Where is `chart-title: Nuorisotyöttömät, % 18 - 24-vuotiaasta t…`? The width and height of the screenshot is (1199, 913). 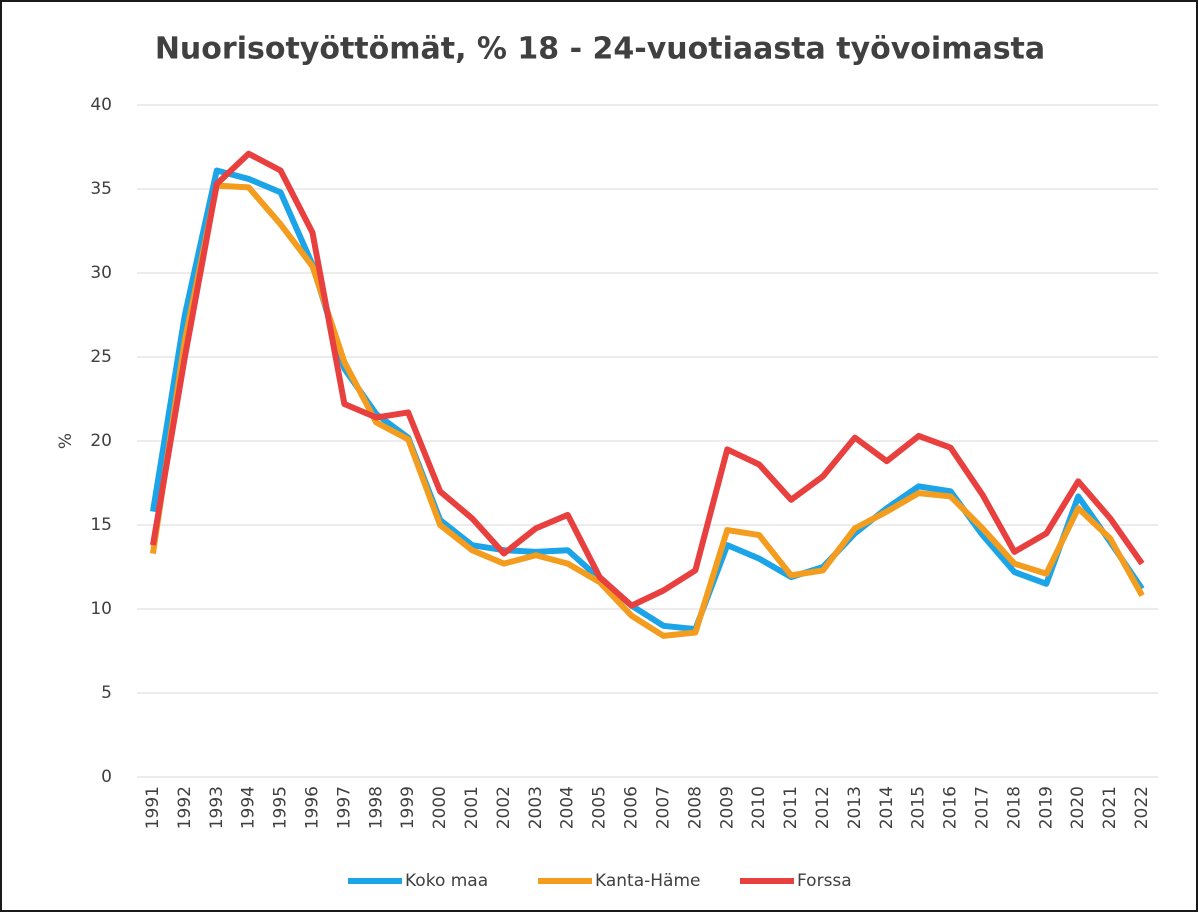 chart-title: Nuorisotyöttömät, % 18 - 24-vuotiaasta t… is located at coordinates (600, 49).